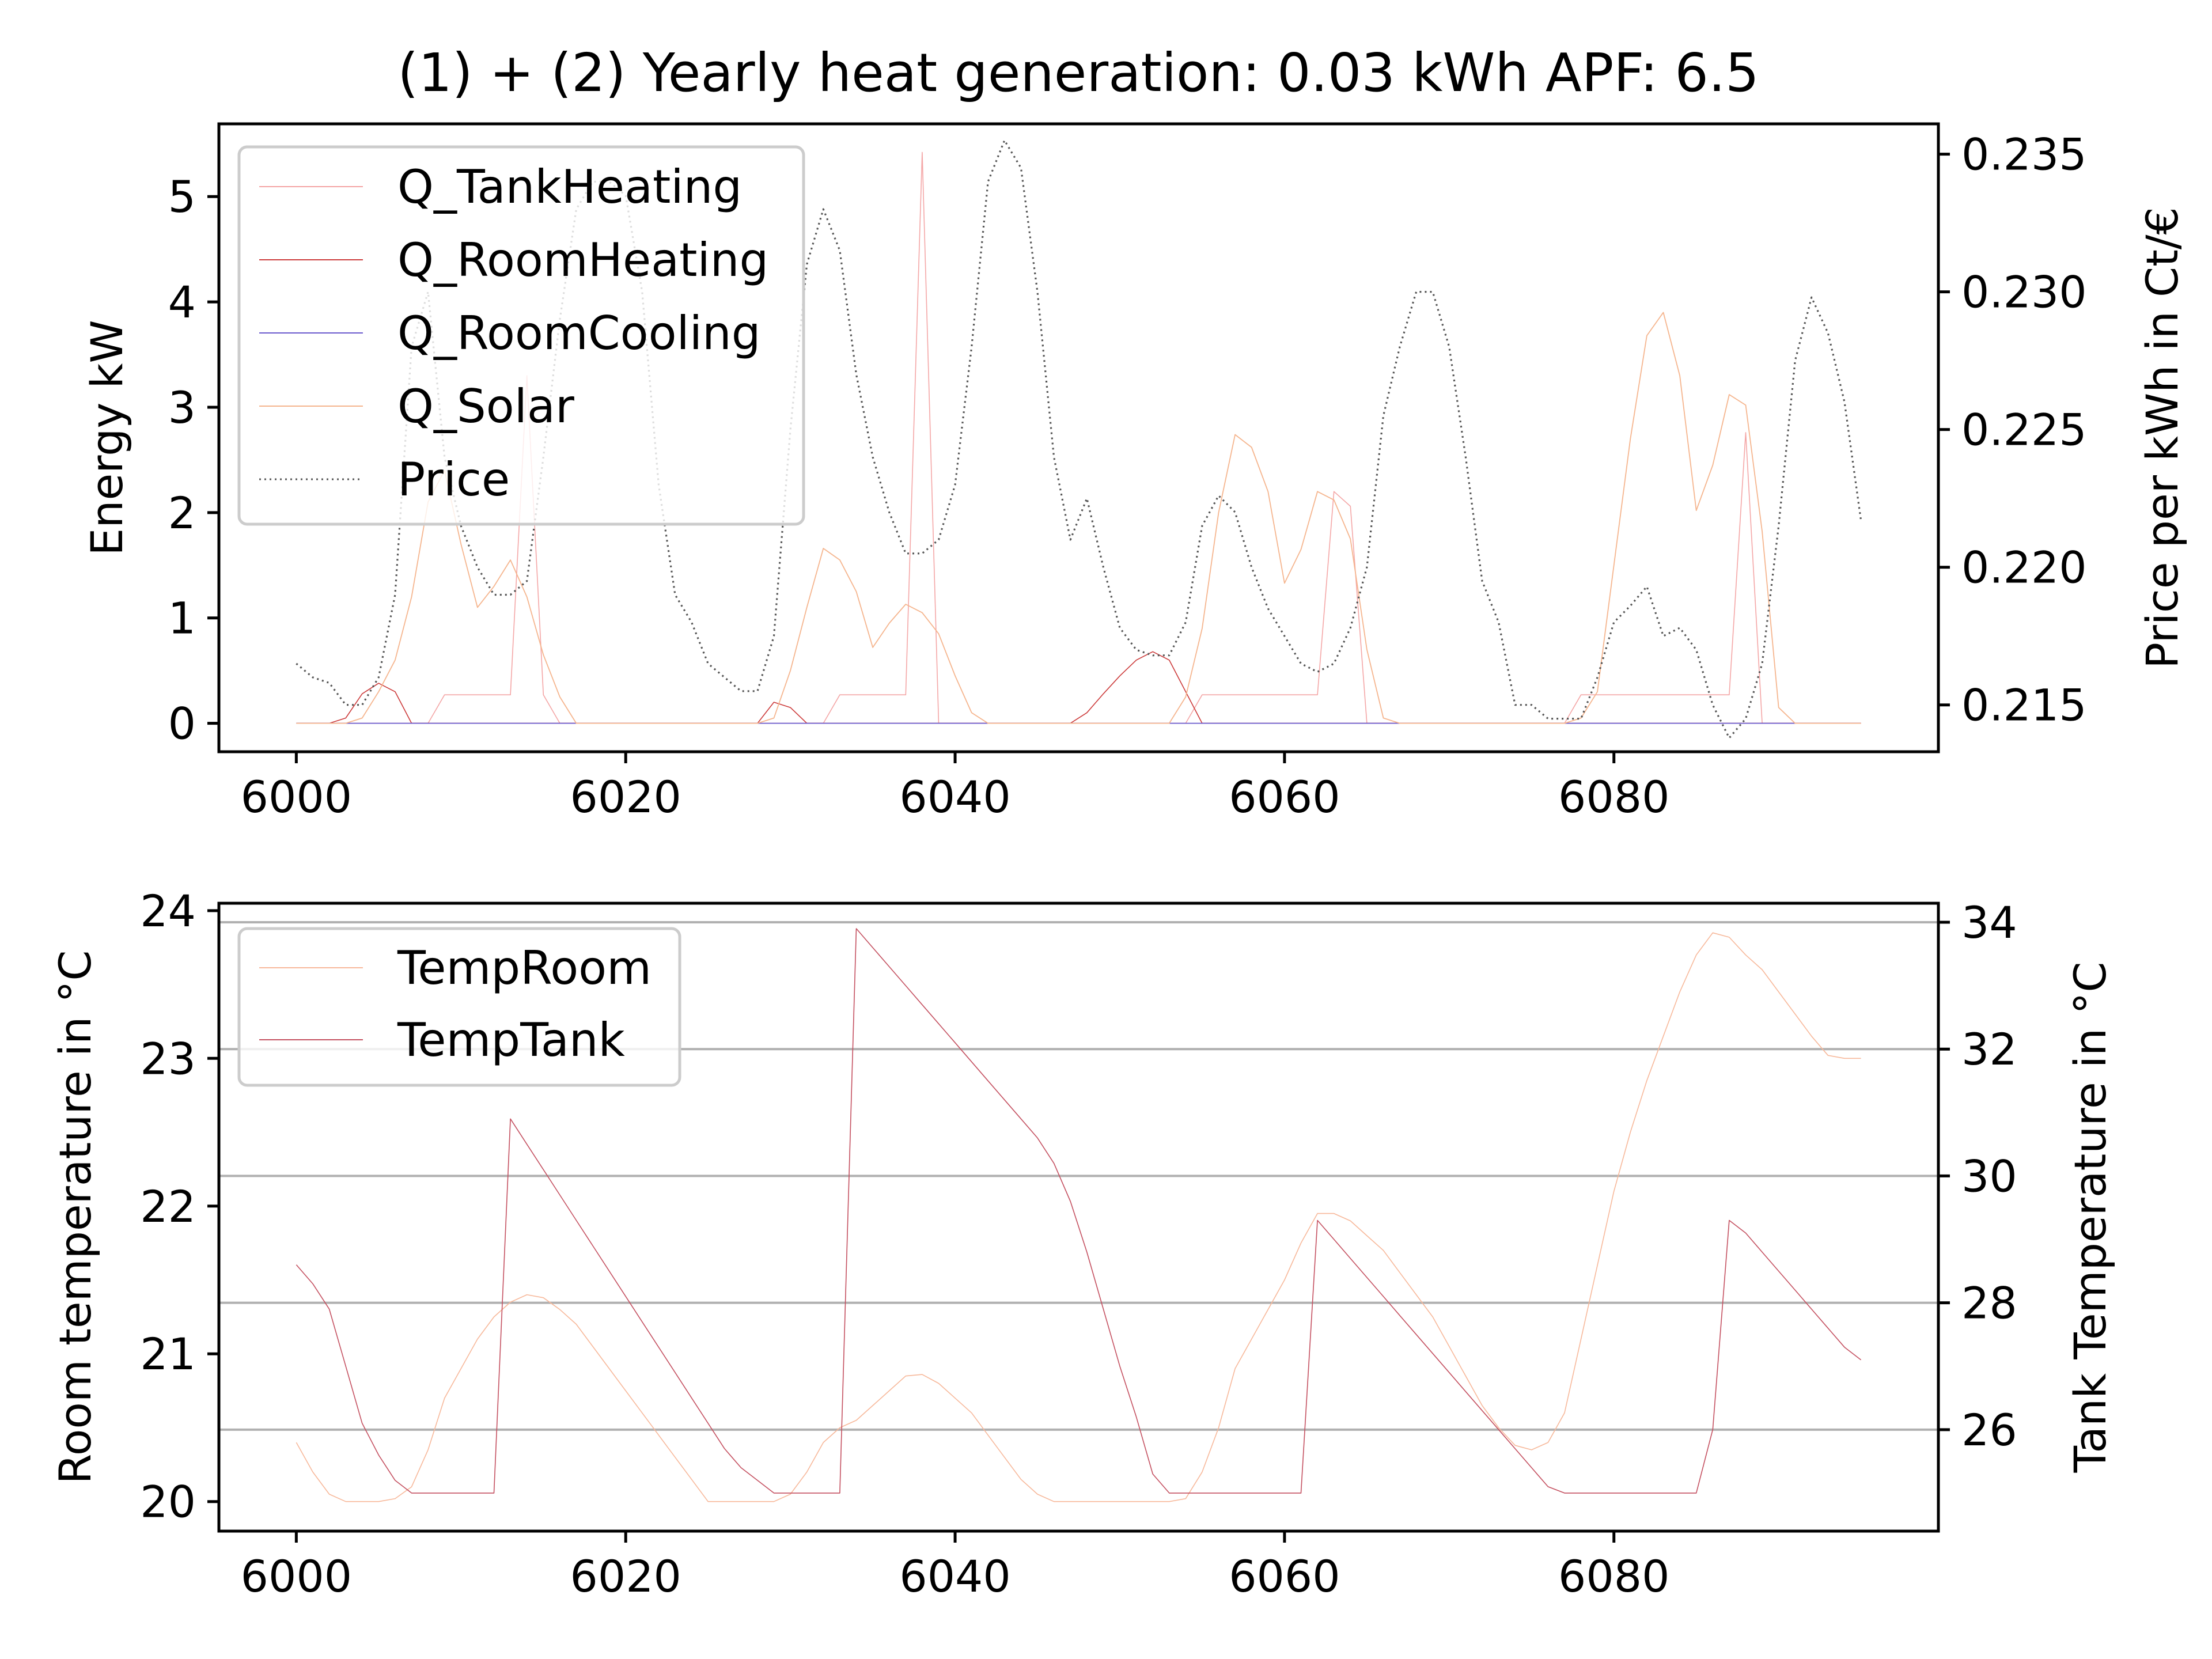 The height and width of the screenshot is (1659, 2212). Describe the element at coordinates (578, 333) in the screenshot. I see `legend-label-q-roomcooling: Q_RoomCooling` at that location.